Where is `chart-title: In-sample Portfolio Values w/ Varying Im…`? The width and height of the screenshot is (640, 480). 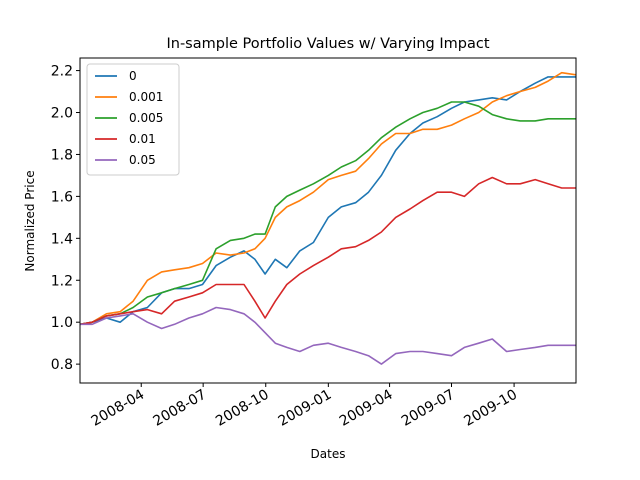 chart-title: In-sample Portfolio Values w/ Varying Im… is located at coordinates (327, 44).